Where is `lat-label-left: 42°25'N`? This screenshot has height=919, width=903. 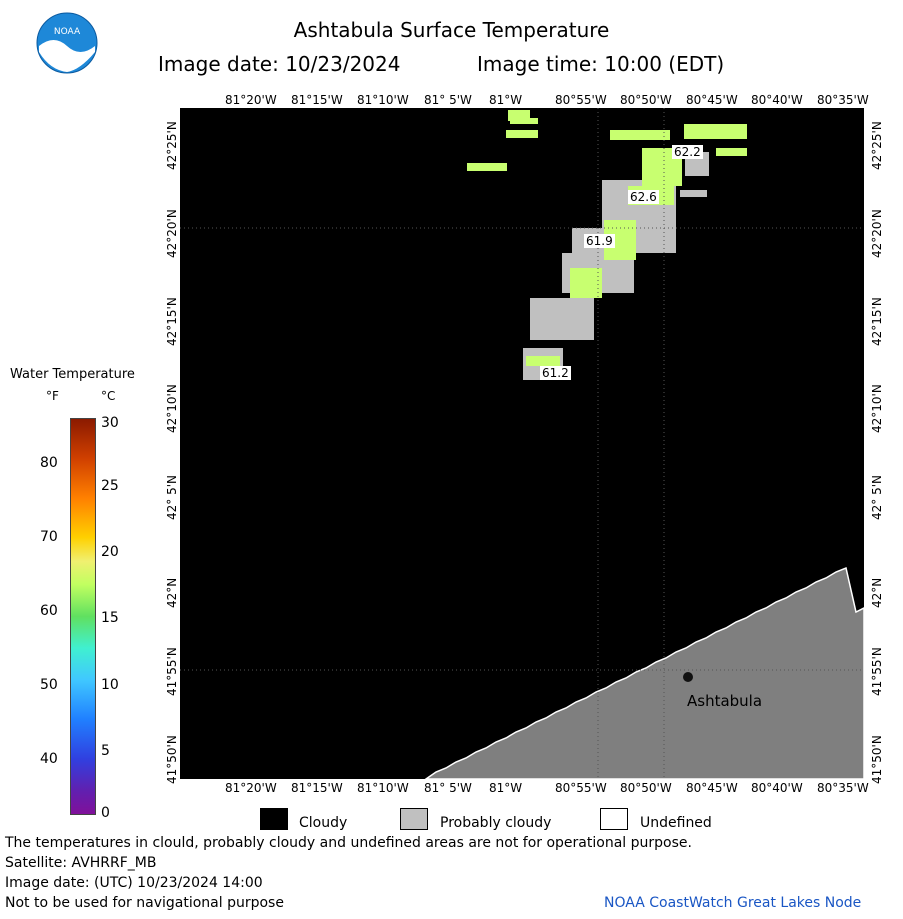 lat-label-left: 42°25'N is located at coordinates (172, 145).